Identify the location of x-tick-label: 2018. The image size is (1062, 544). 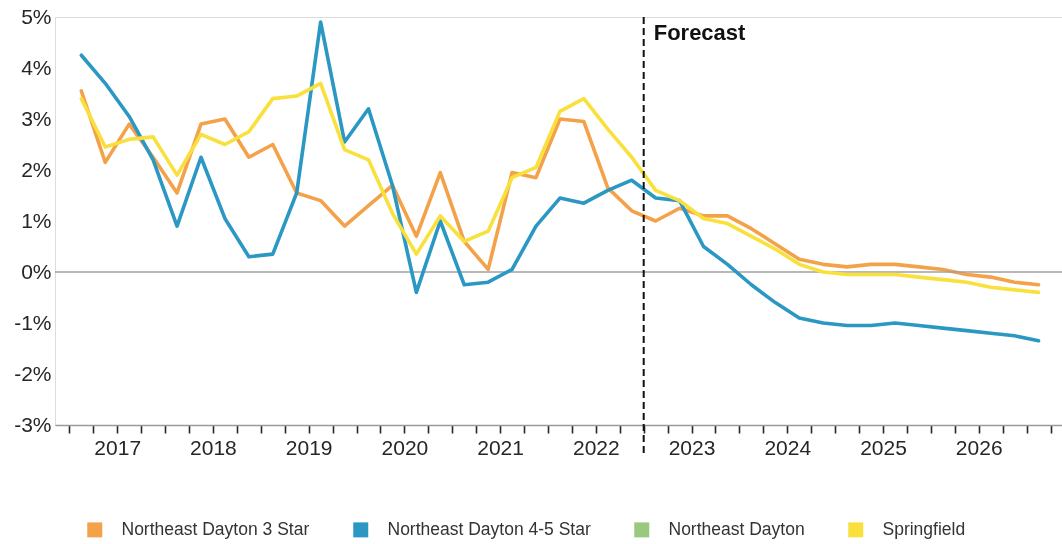
(213, 447).